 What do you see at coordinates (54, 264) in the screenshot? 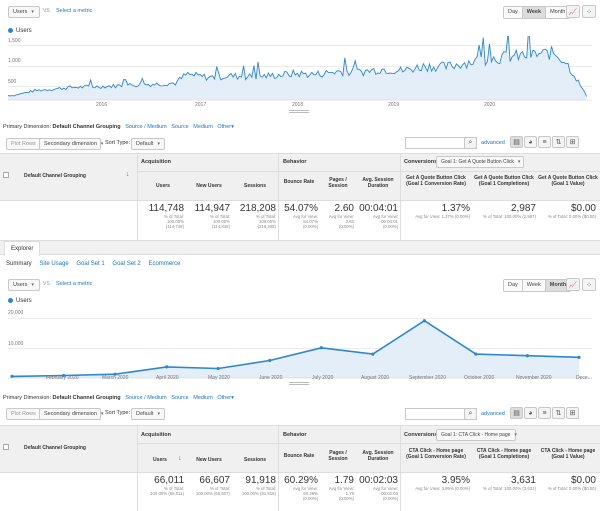
I see `subtab-site-usage: Site Usage` at bounding box center [54, 264].